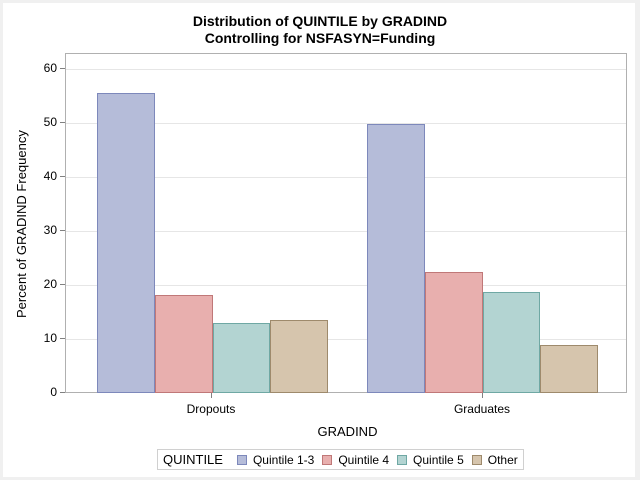 This screenshot has width=640, height=480. Describe the element at coordinates (50, 338) in the screenshot. I see `y-tick-label: 10` at that location.